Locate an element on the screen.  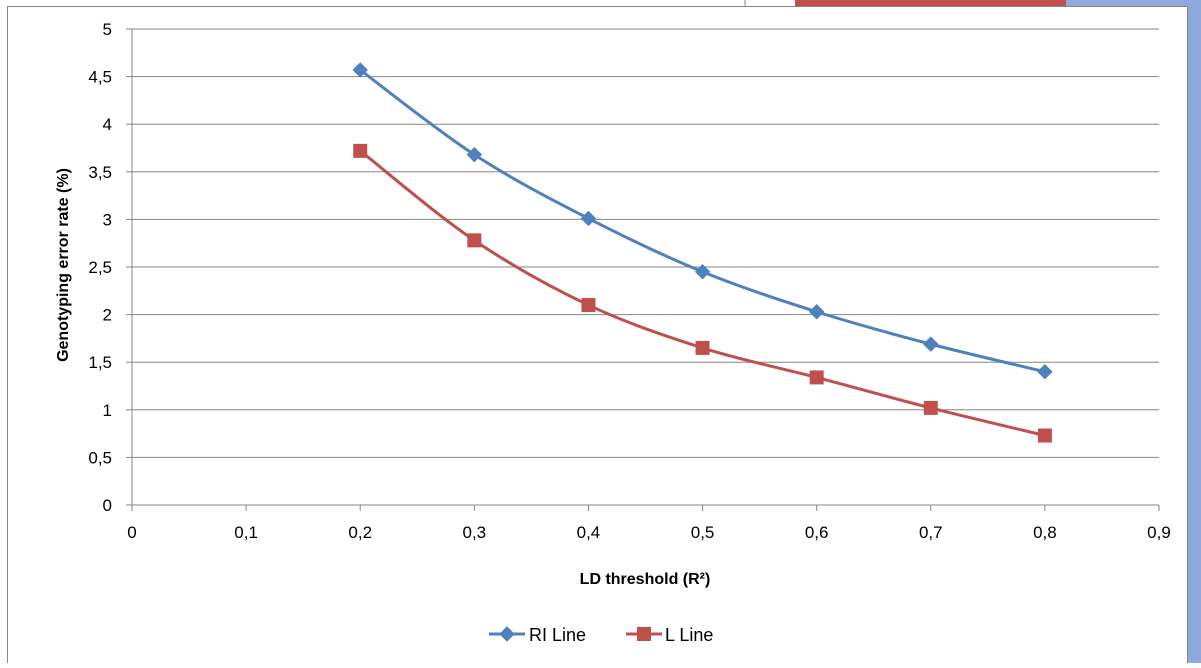
x-tick-label: 0,9 is located at coordinates (1159, 532).